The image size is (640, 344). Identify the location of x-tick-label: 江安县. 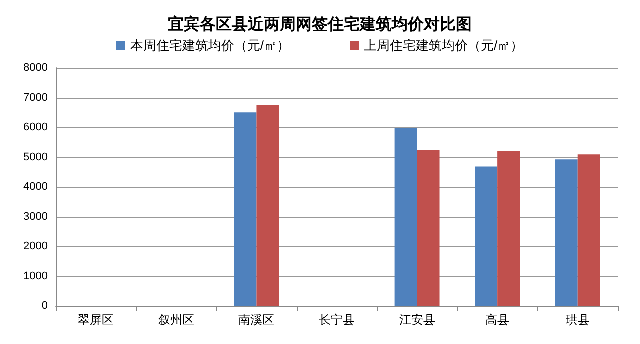
(417, 320).